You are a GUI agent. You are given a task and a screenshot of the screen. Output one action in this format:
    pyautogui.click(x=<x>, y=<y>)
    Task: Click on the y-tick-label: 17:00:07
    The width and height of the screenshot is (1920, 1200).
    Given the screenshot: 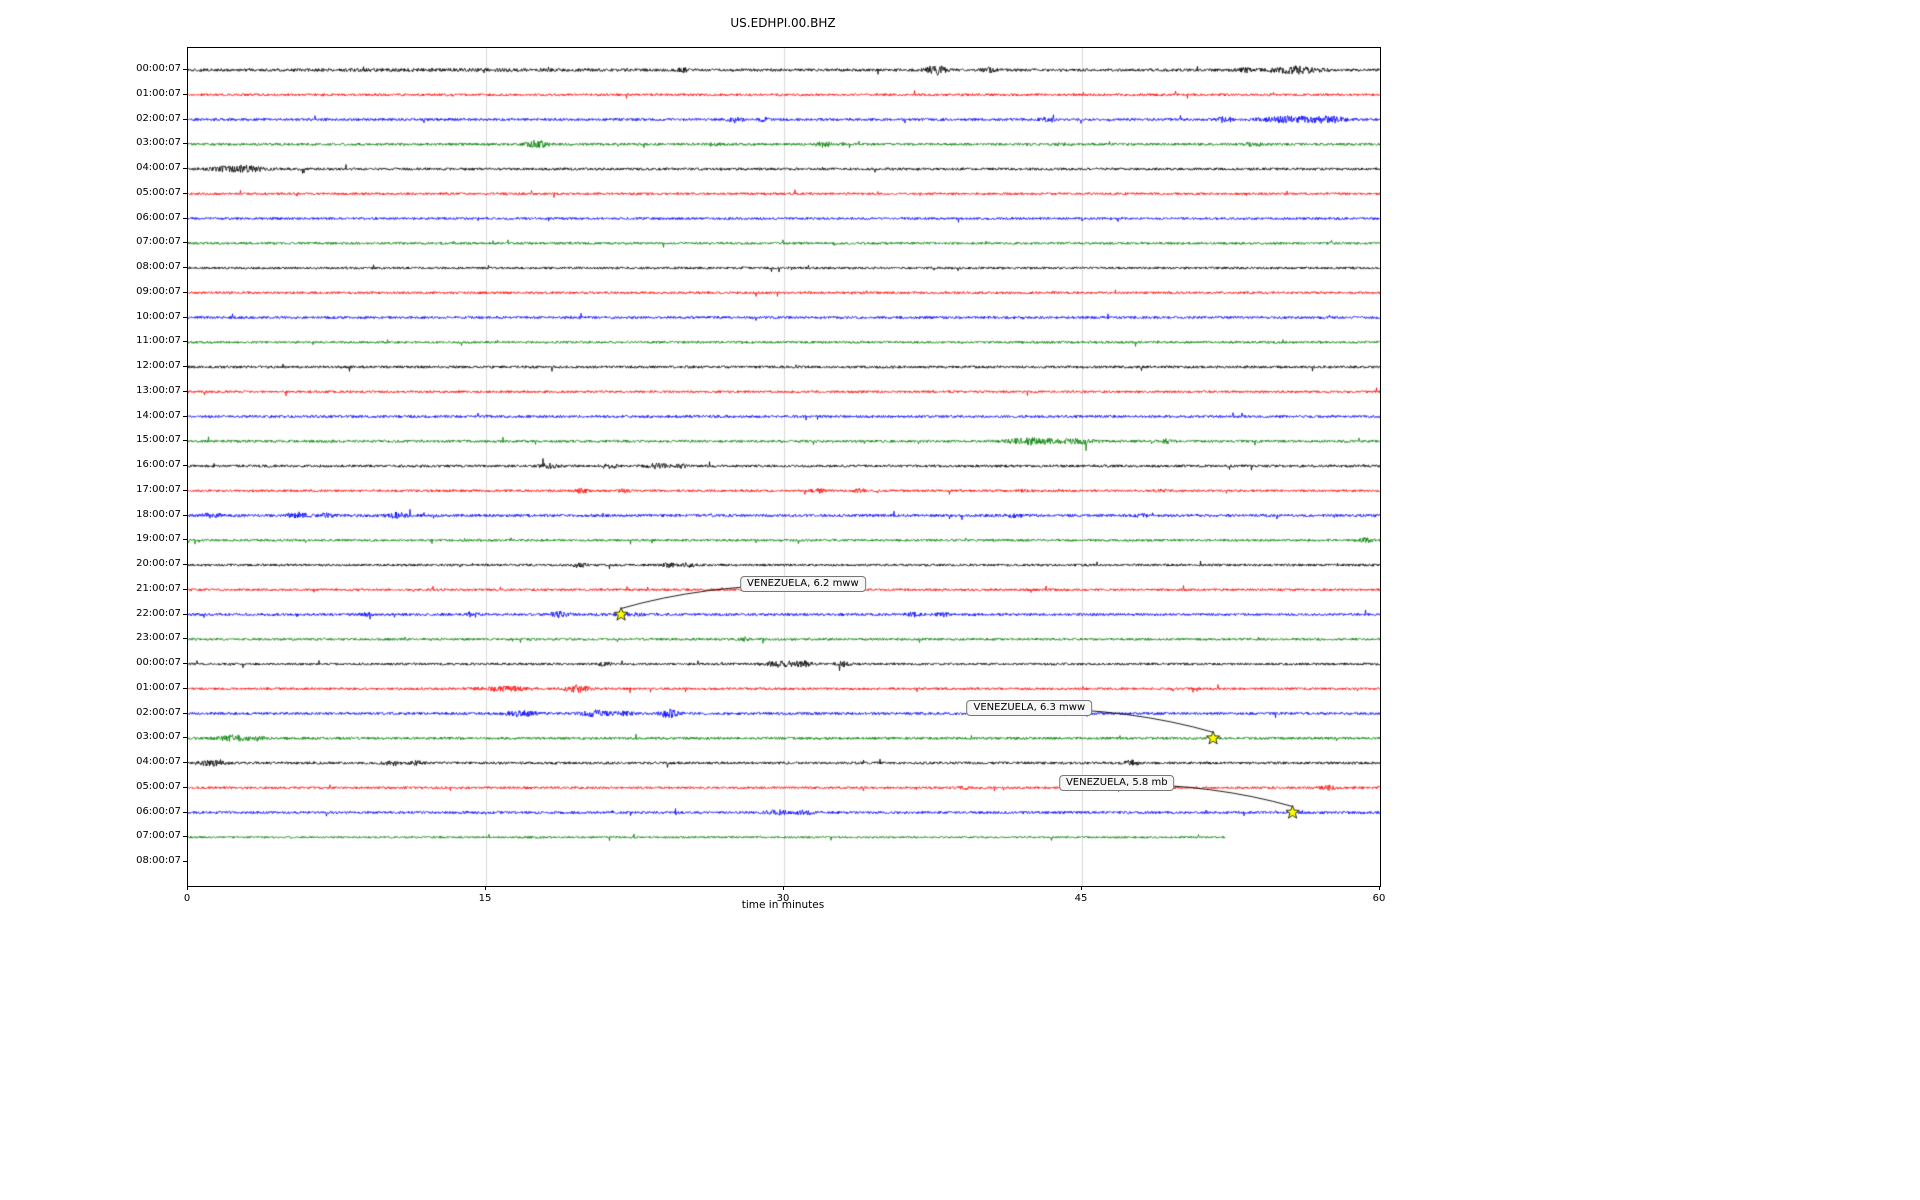 What is the action you would take?
    pyautogui.click(x=158, y=489)
    